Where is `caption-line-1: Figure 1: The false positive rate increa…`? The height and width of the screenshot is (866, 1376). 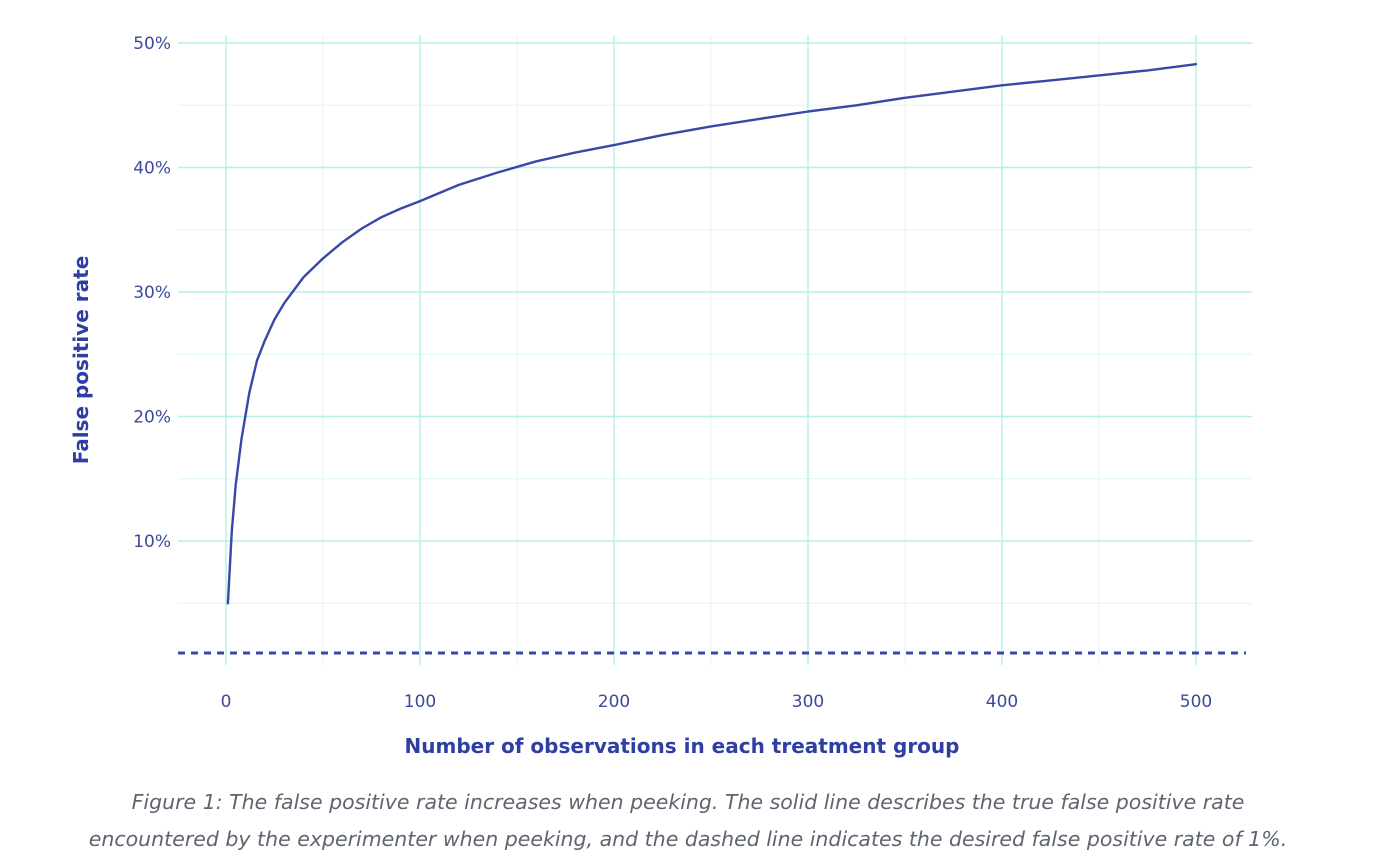 caption-line-1: Figure 1: The false positive rate increa… is located at coordinates (688, 802).